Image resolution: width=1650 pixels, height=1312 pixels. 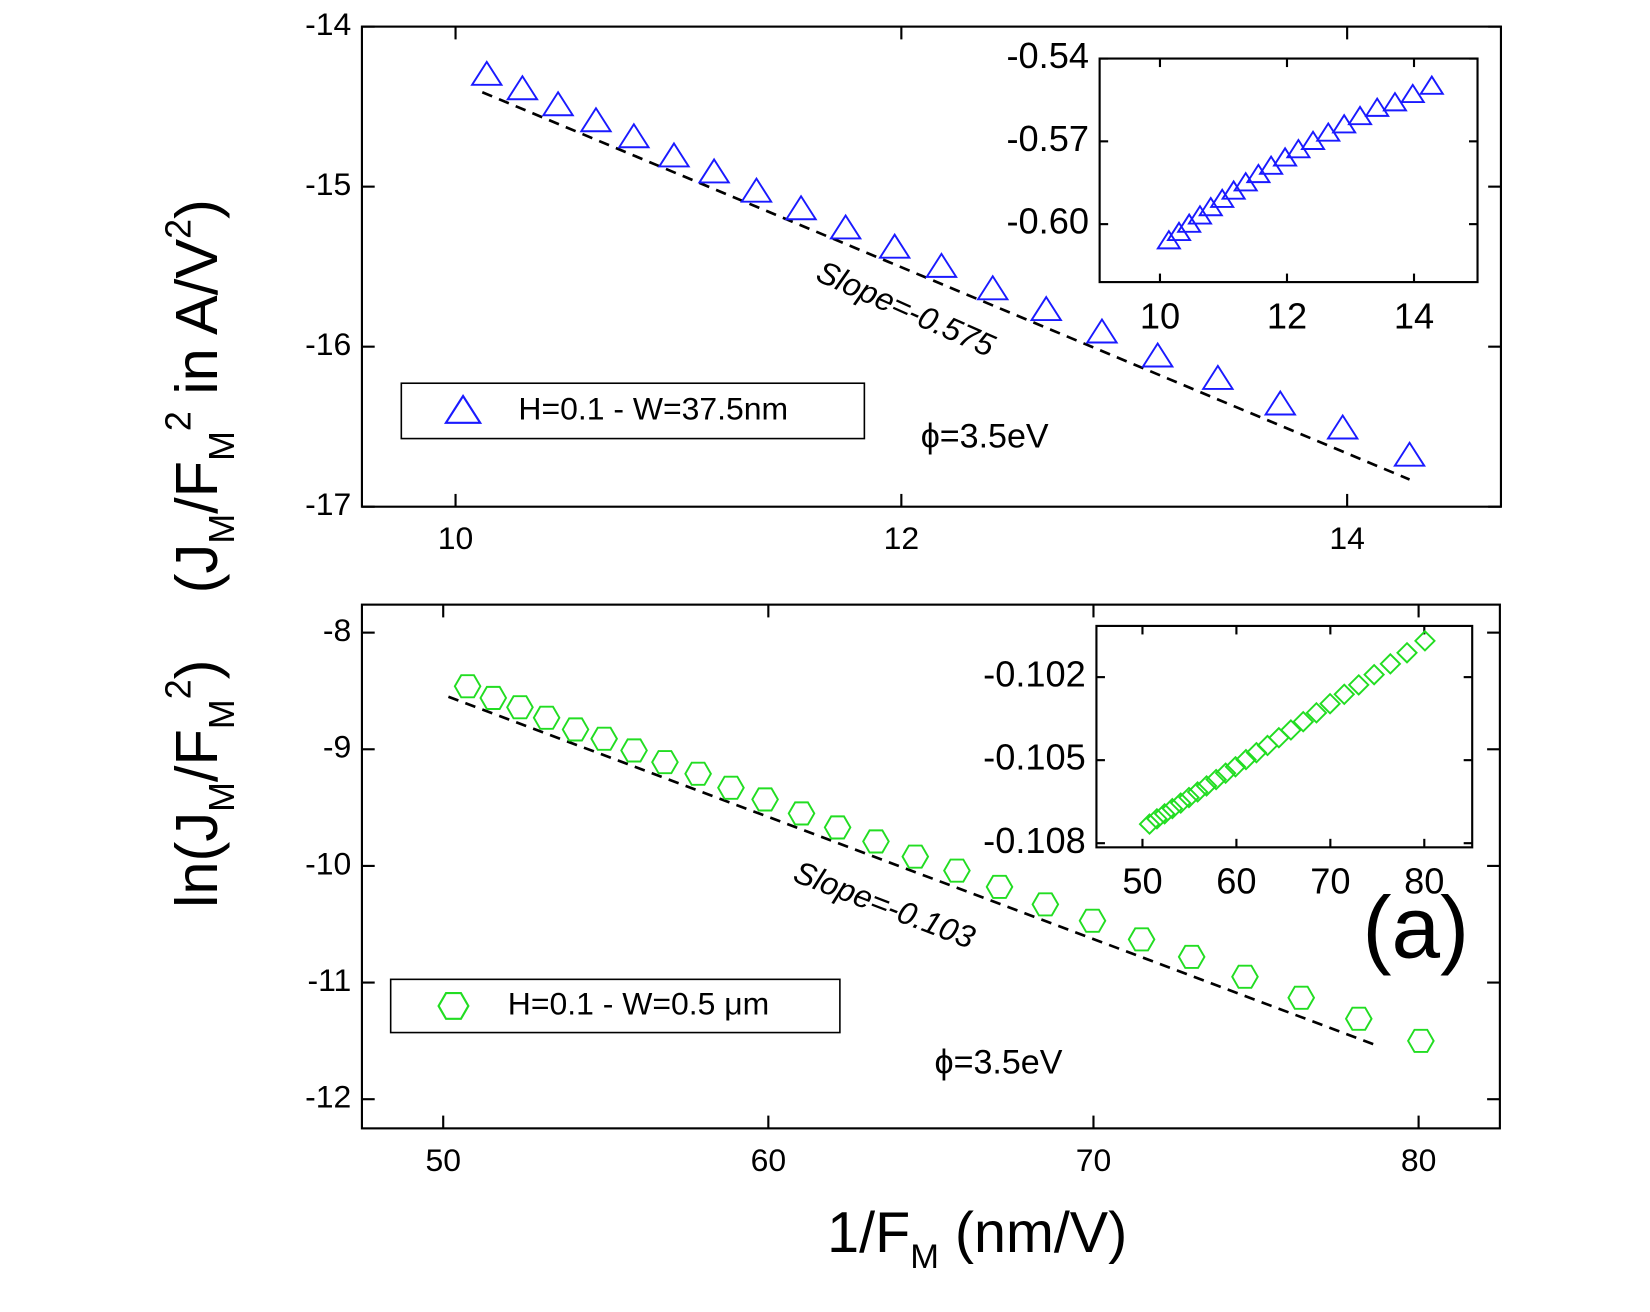 I want to click on y-tick-label: -16, so click(x=328, y=344).